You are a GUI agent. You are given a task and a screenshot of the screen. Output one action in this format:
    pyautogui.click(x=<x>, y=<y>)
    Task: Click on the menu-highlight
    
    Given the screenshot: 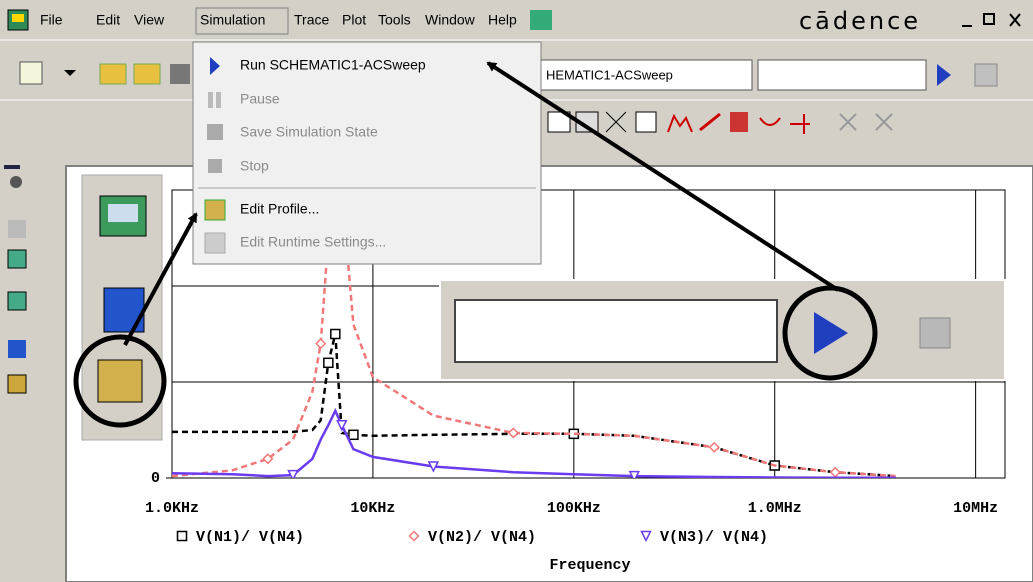 What is the action you would take?
    pyautogui.click(x=242, y=21)
    